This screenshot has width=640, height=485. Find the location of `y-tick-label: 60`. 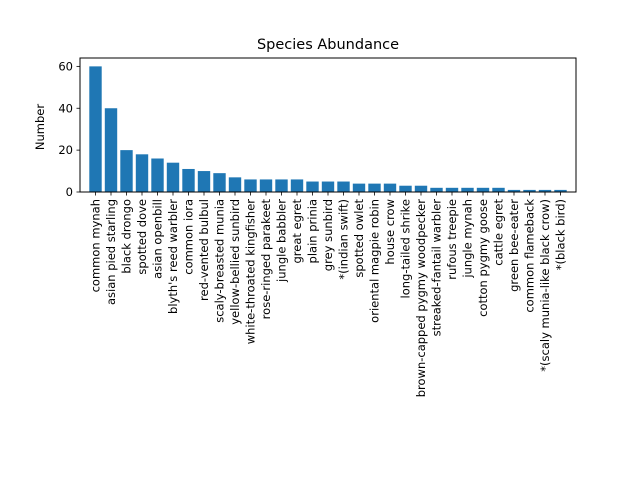

y-tick-label: 60 is located at coordinates (65, 66).